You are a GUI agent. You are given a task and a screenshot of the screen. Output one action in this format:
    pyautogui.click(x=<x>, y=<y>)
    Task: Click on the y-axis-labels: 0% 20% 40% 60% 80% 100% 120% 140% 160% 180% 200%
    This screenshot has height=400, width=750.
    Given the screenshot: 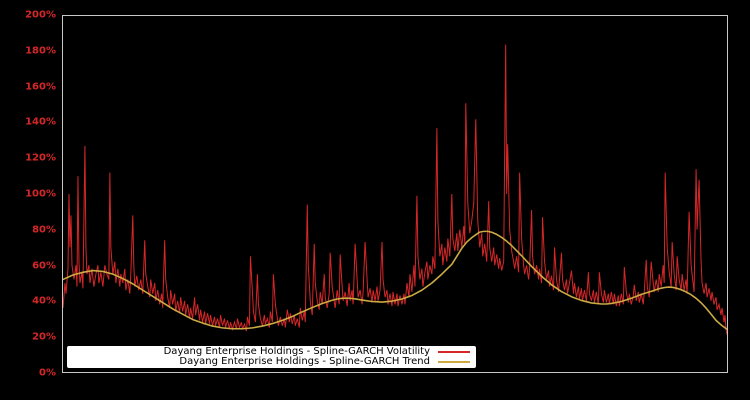 What is the action you would take?
    pyautogui.click(x=28, y=200)
    